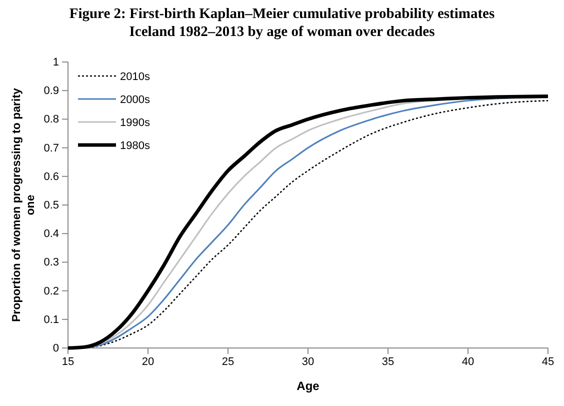 The width and height of the screenshot is (564, 406). I want to click on x-tick-label: 15, so click(68, 362).